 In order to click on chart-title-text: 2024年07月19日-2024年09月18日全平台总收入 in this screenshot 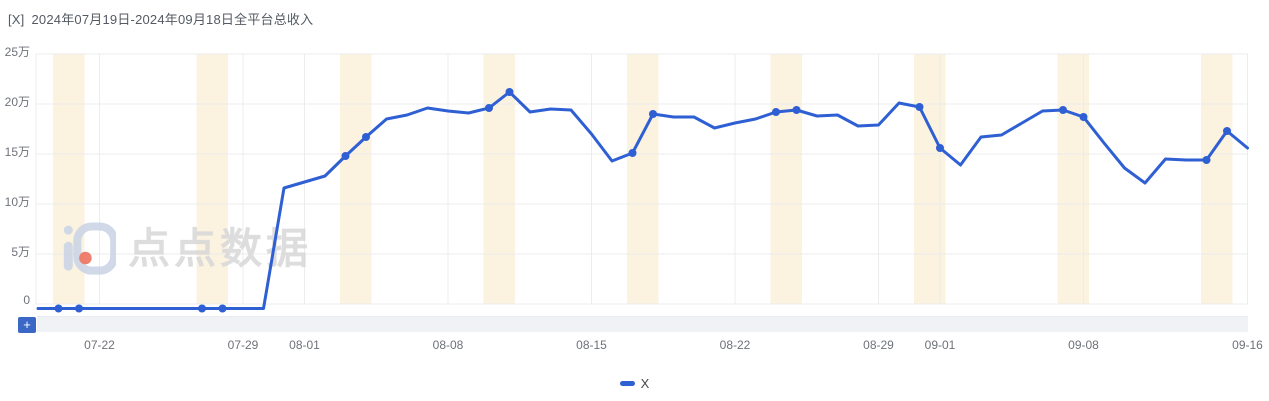, I will do `click(172, 19)`.